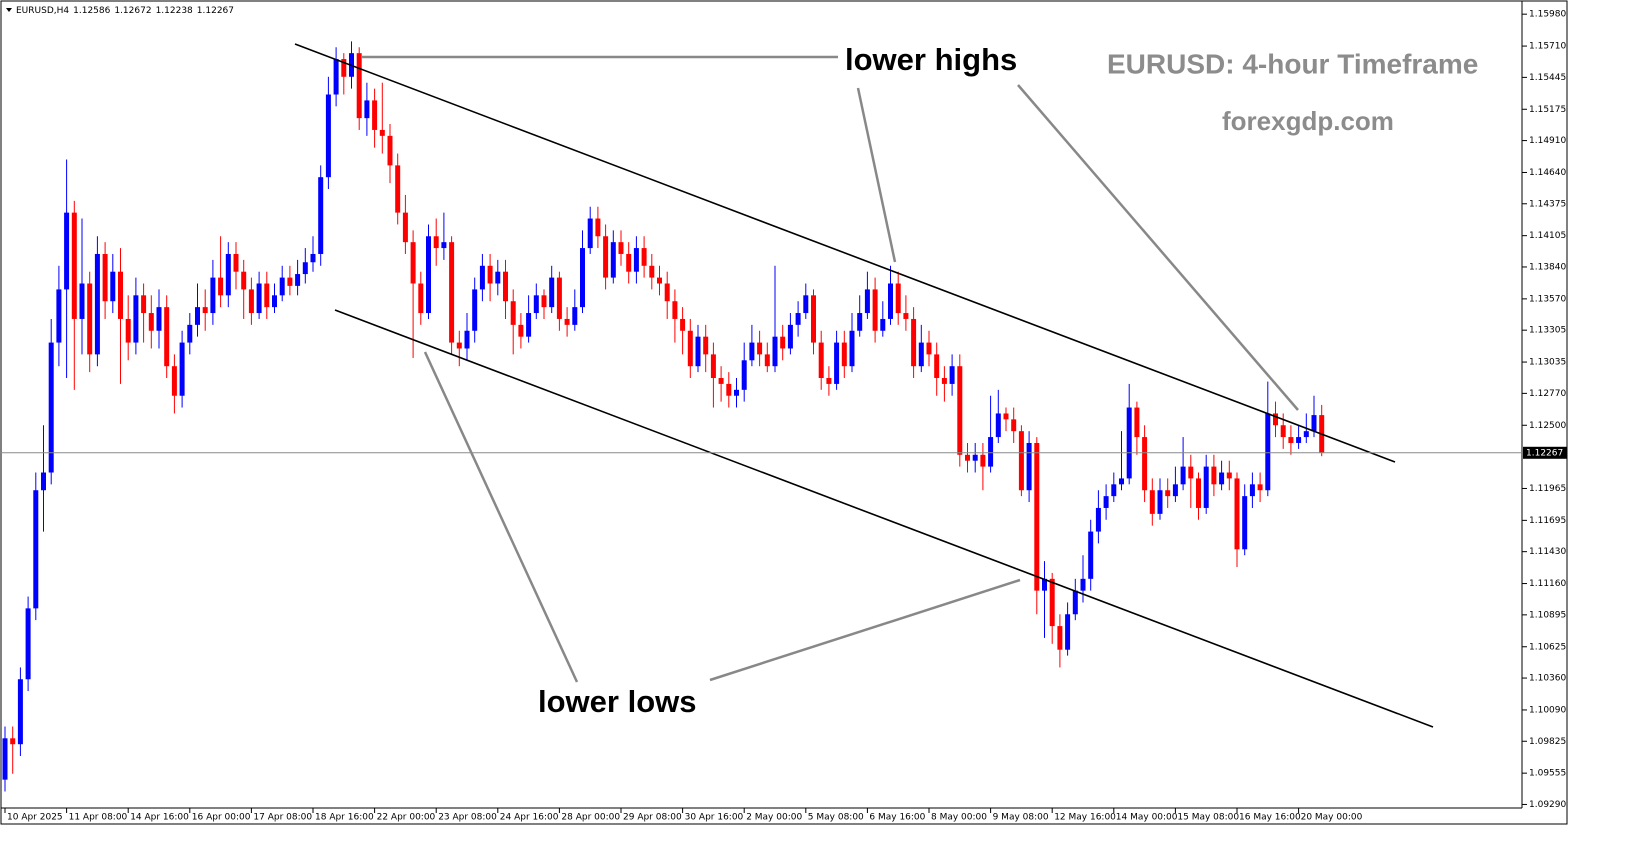 This screenshot has width=1631, height=861. I want to click on y-tick-label: 1.11695, so click(1547, 521).